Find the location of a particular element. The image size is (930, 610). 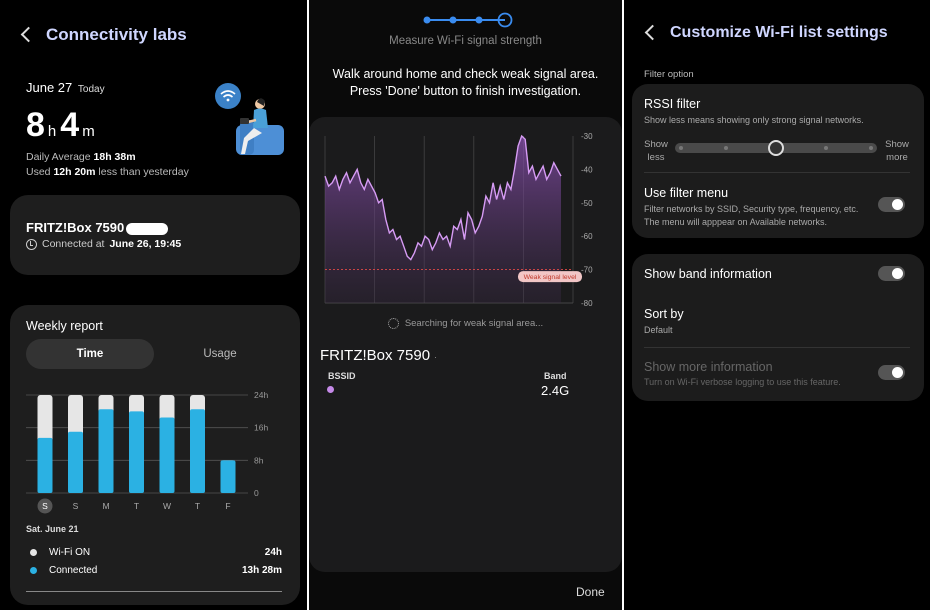

legend-value: 13h 28m is located at coordinates (261, 570).